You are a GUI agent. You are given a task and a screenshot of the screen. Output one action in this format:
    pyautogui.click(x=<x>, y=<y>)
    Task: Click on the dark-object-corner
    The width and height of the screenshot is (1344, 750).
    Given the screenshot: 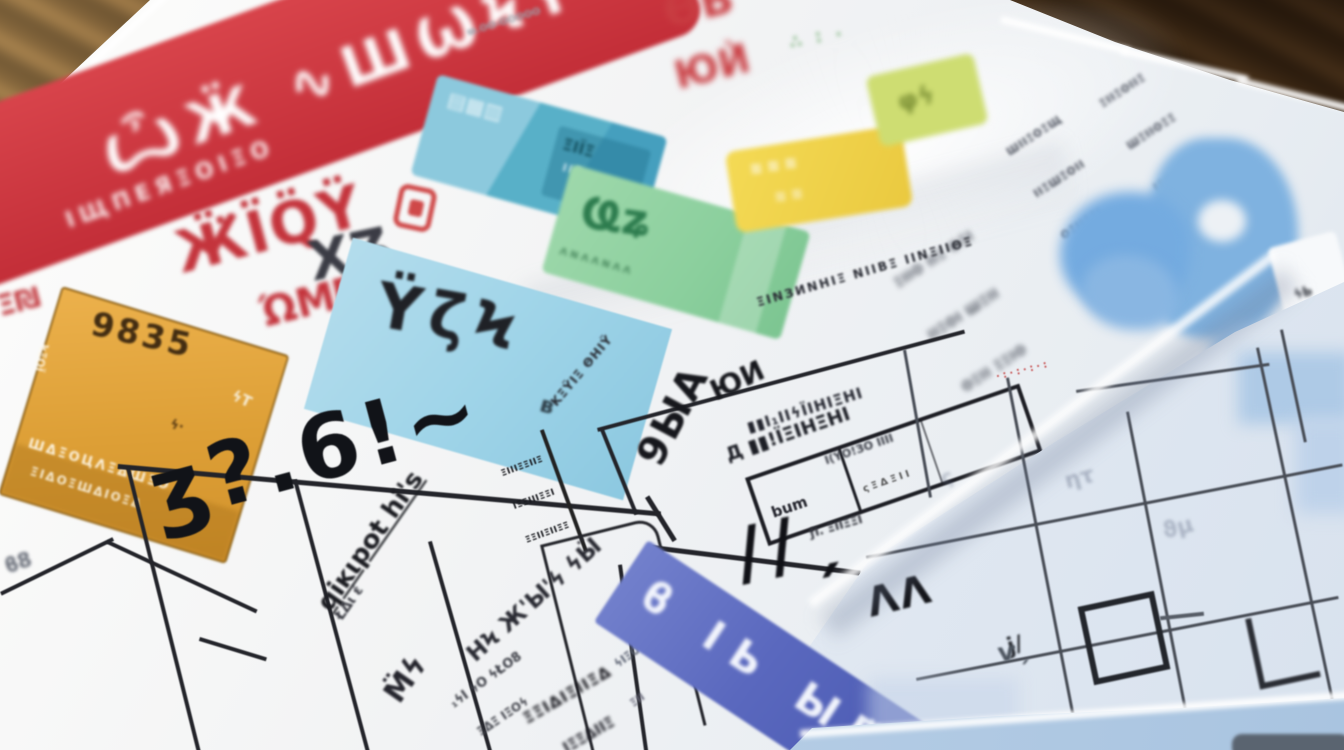 What is the action you would take?
    pyautogui.click(x=1288, y=742)
    